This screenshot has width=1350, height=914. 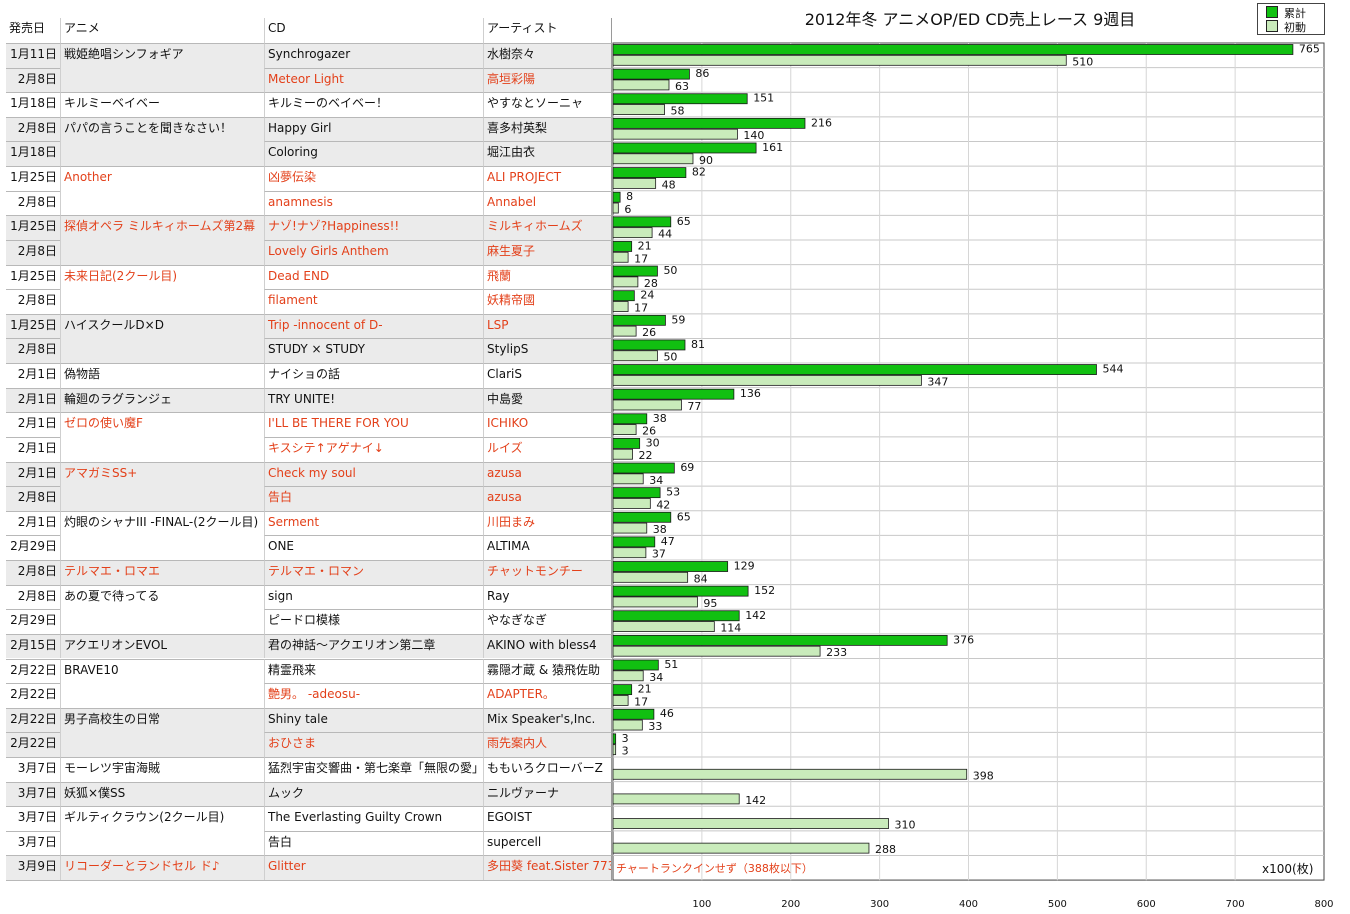 I want to click on legend-swatch-initial, so click(x=1272, y=26).